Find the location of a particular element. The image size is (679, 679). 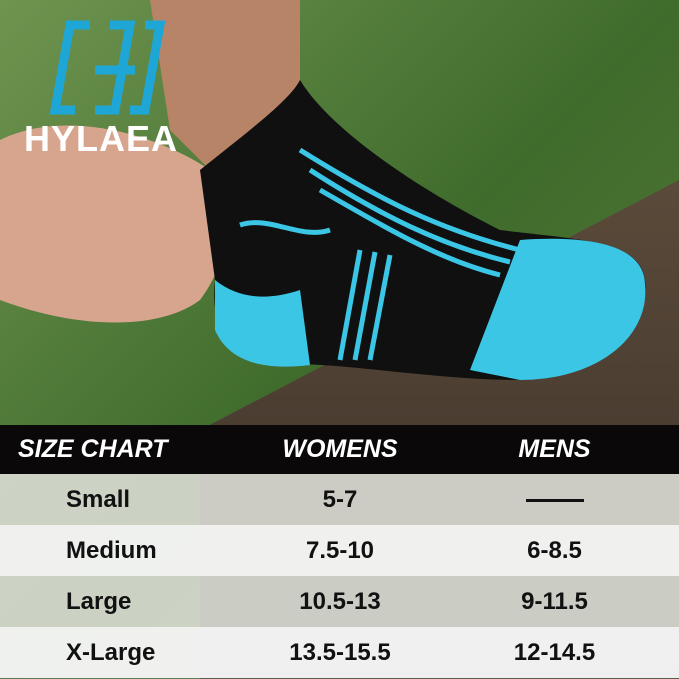

table-row: X-Large 13.5-15.5 12-14.5 is located at coordinates (339, 652).